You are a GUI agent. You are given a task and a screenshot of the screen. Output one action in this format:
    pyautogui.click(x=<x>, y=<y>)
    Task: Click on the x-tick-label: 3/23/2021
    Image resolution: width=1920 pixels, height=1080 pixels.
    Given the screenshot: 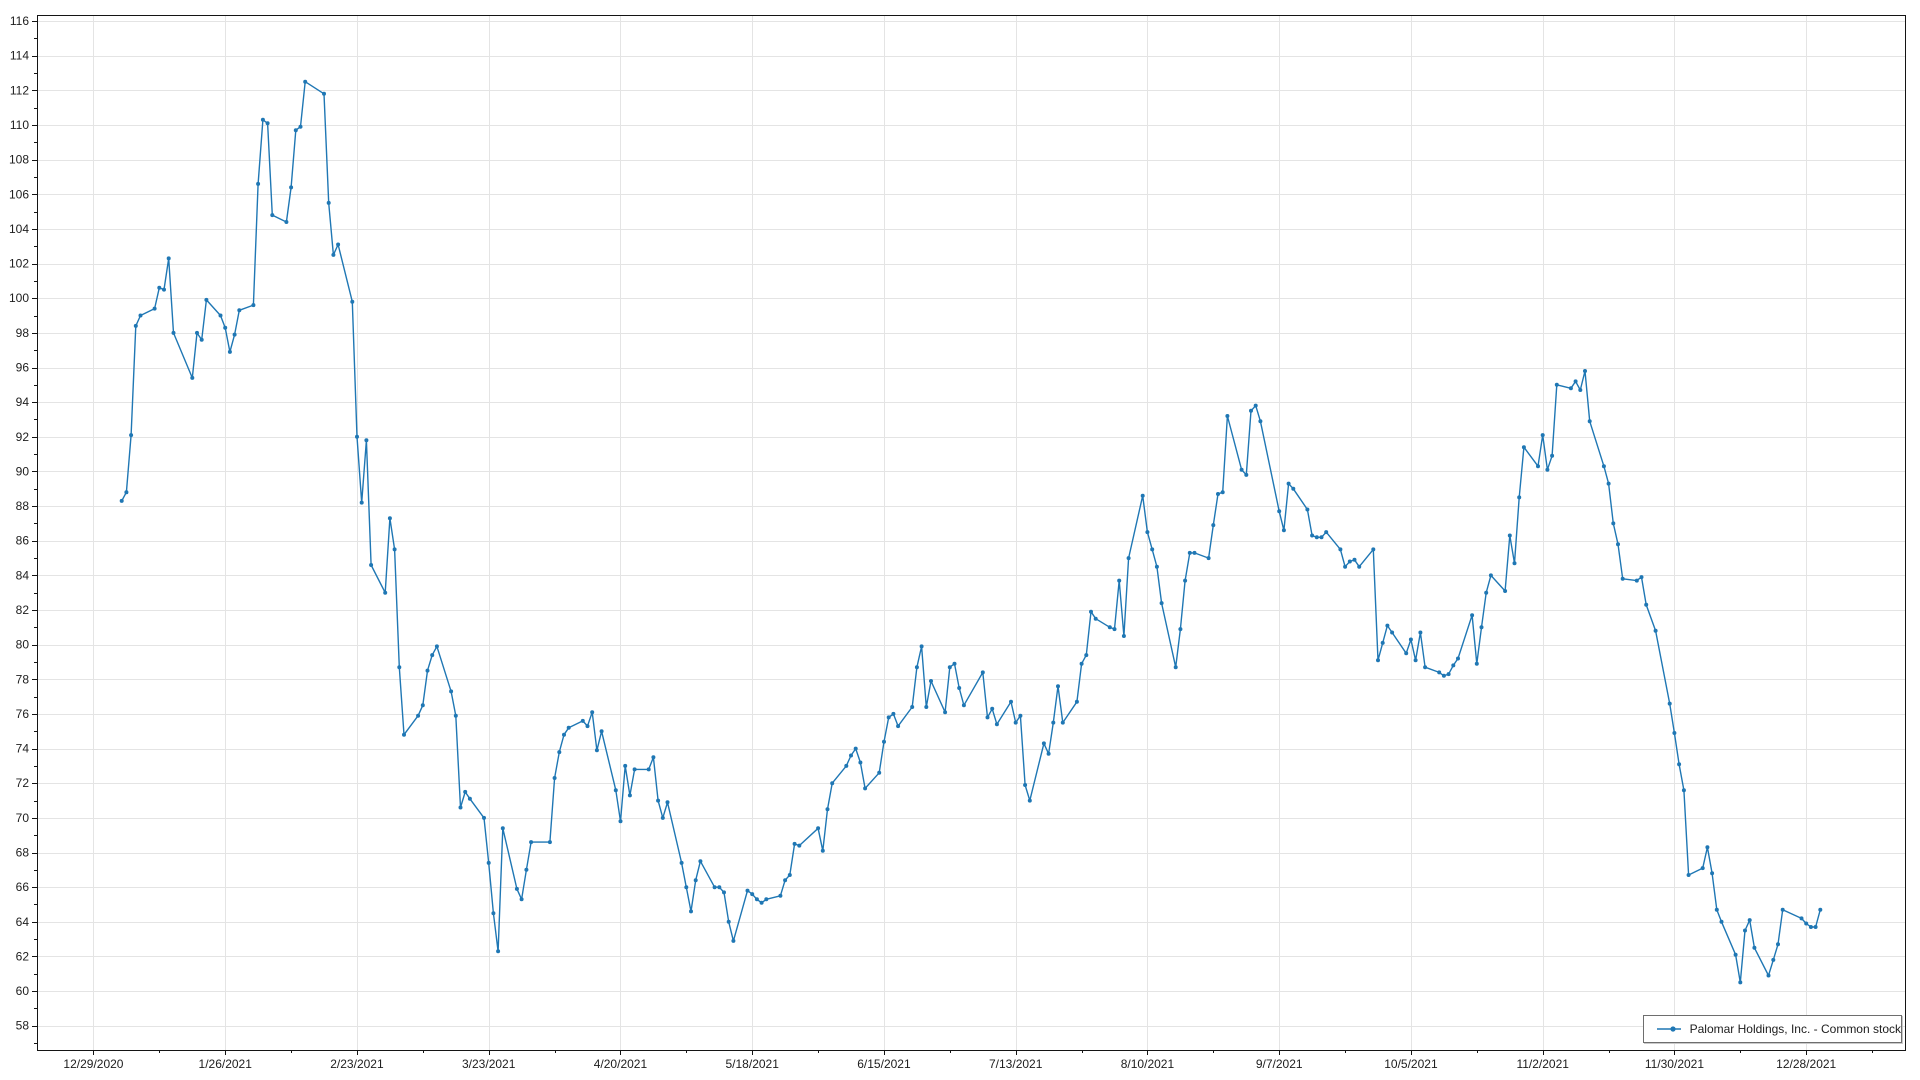 What is the action you would take?
    pyautogui.click(x=489, y=1064)
    